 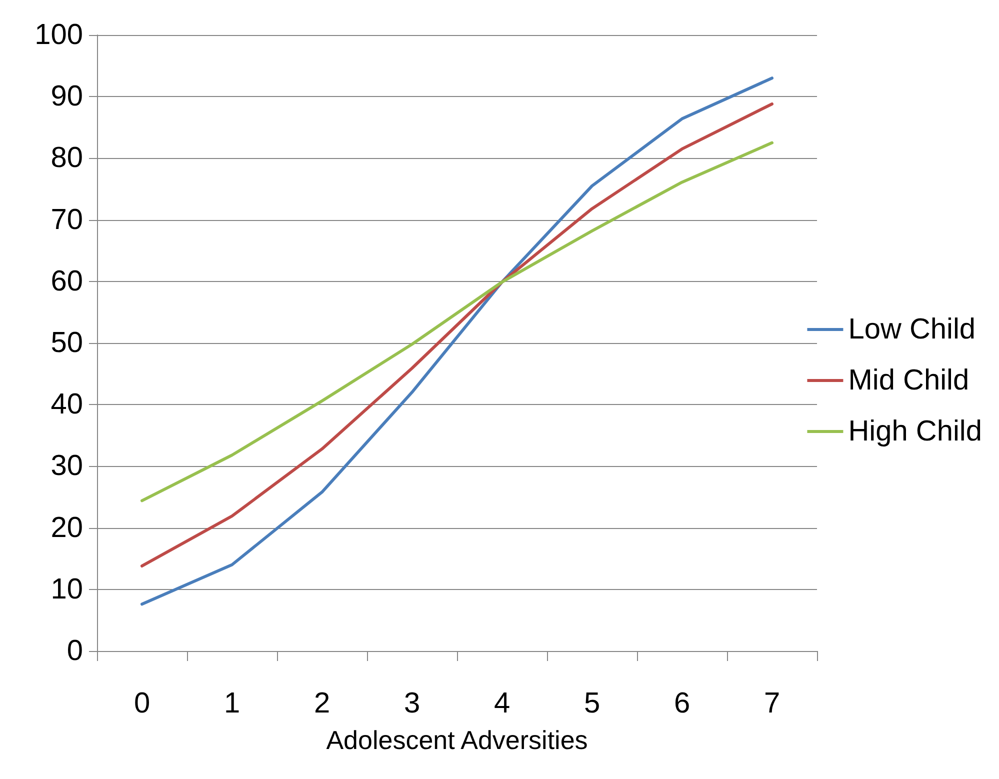 I want to click on y-tick-label: 70, so click(x=66, y=220).